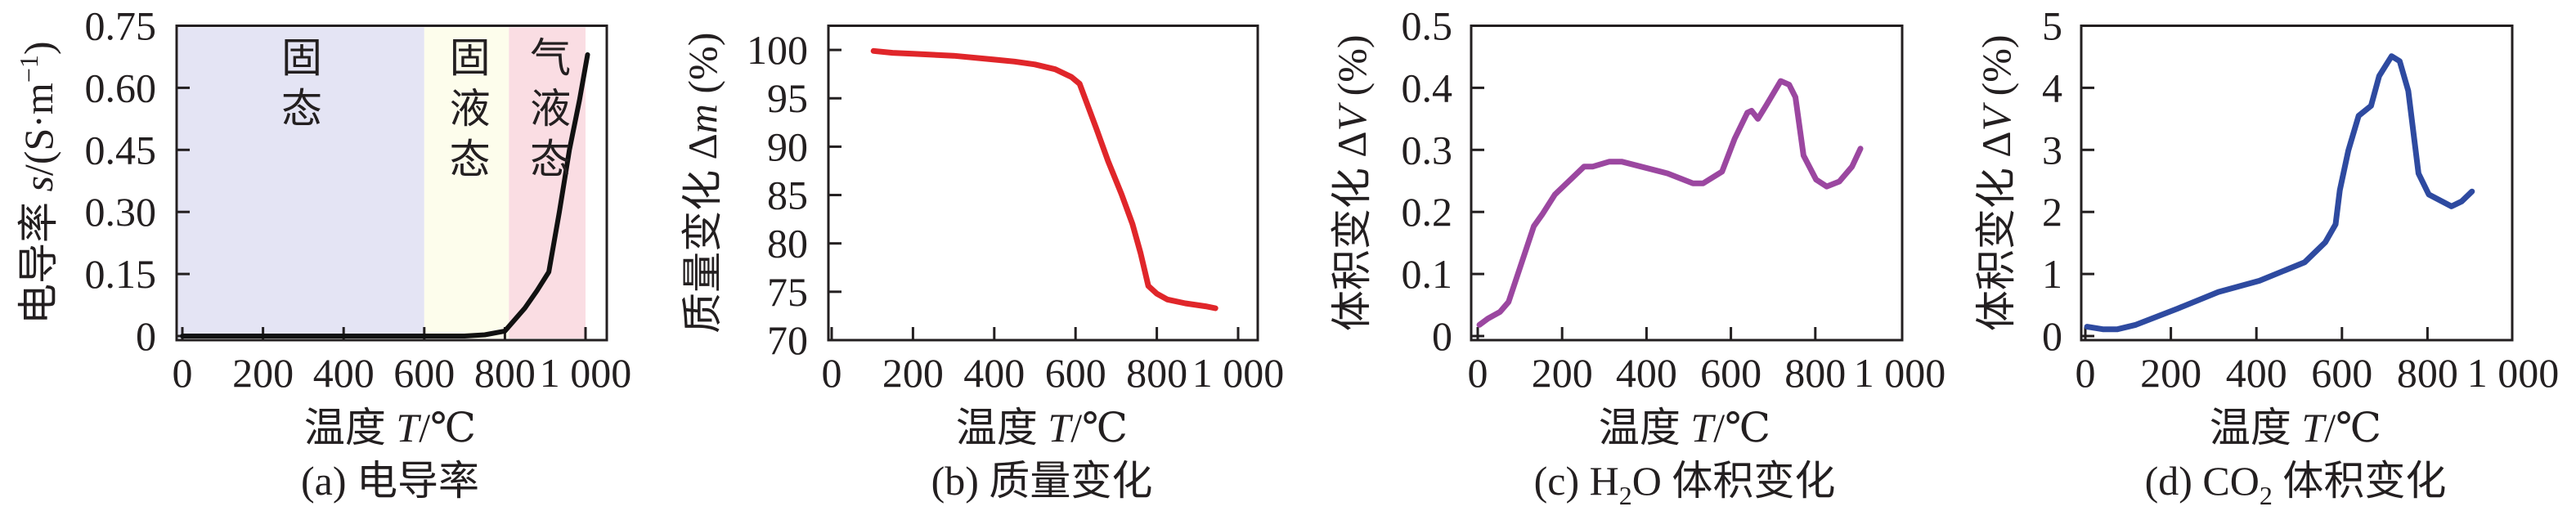 The width and height of the screenshot is (2576, 529). What do you see at coordinates (2202, 481) in the screenshot?
I see `caption-prefix: (d) CO` at bounding box center [2202, 481].